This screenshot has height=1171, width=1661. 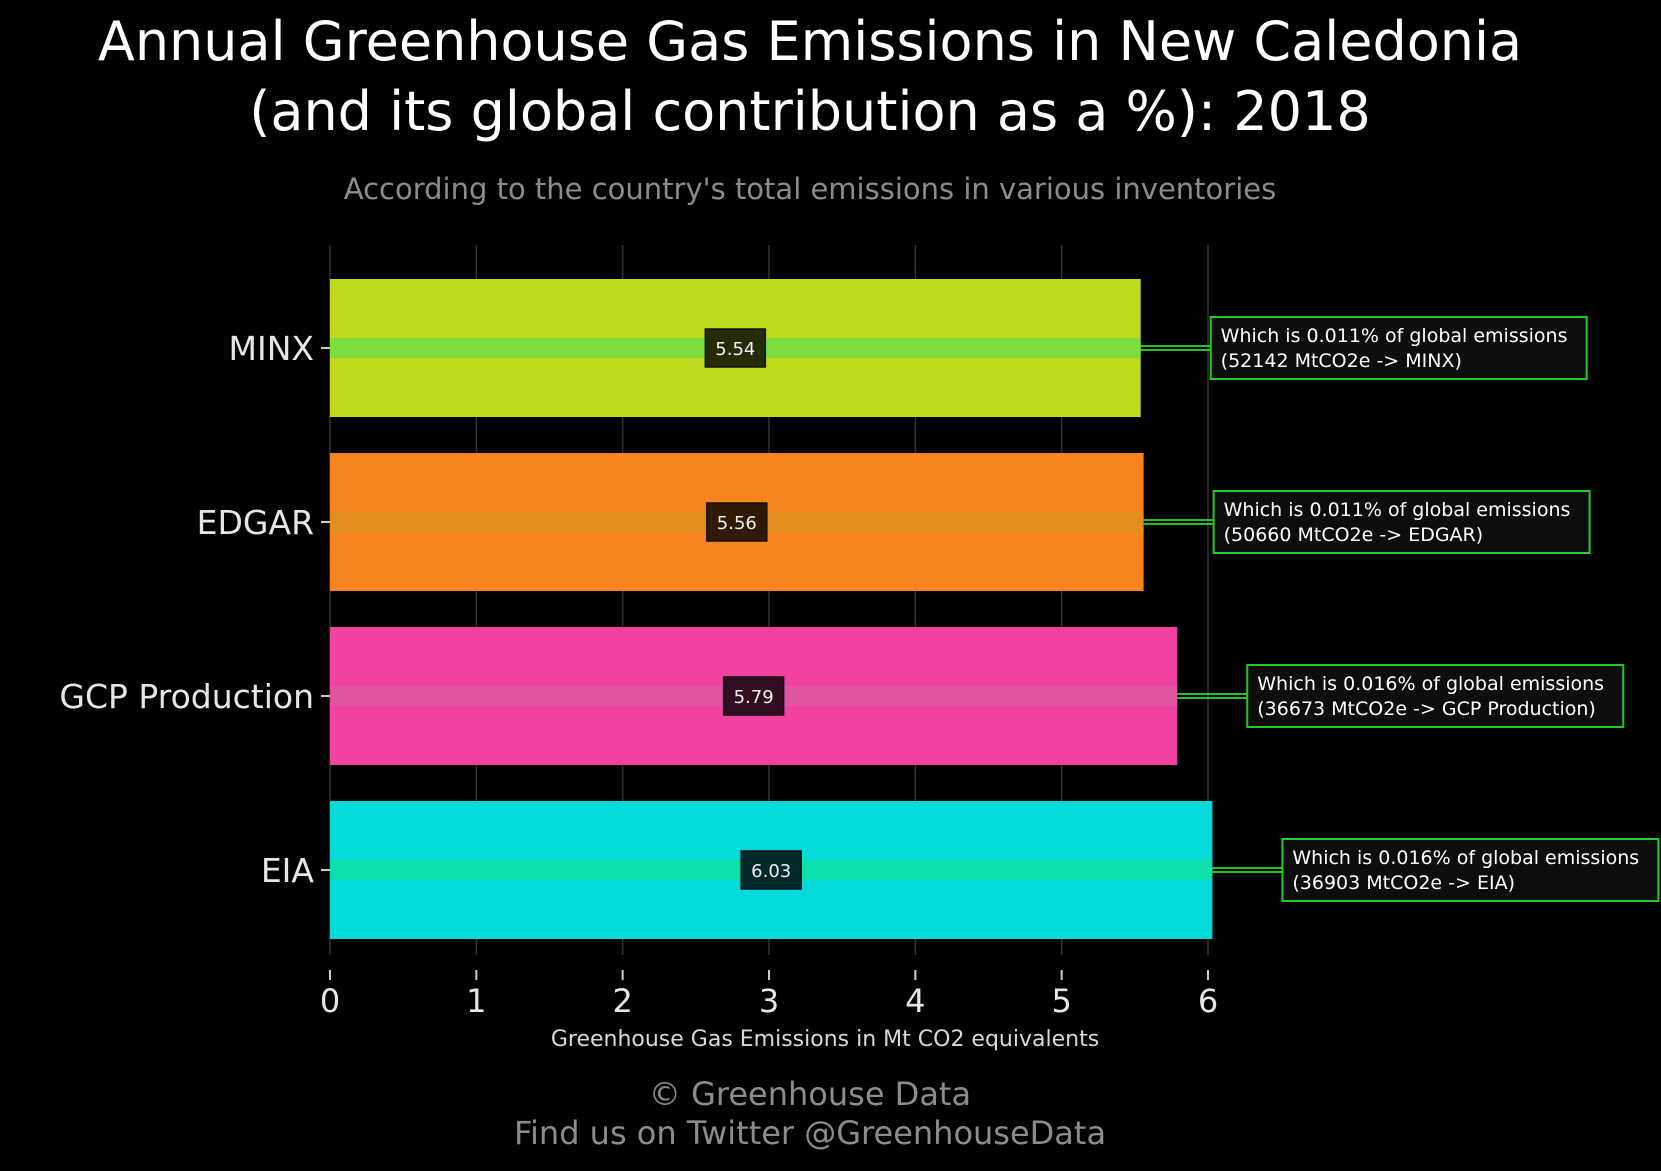 I want to click on footer-twitter: Find us on Twitter @GreenhouseData, so click(x=810, y=1133).